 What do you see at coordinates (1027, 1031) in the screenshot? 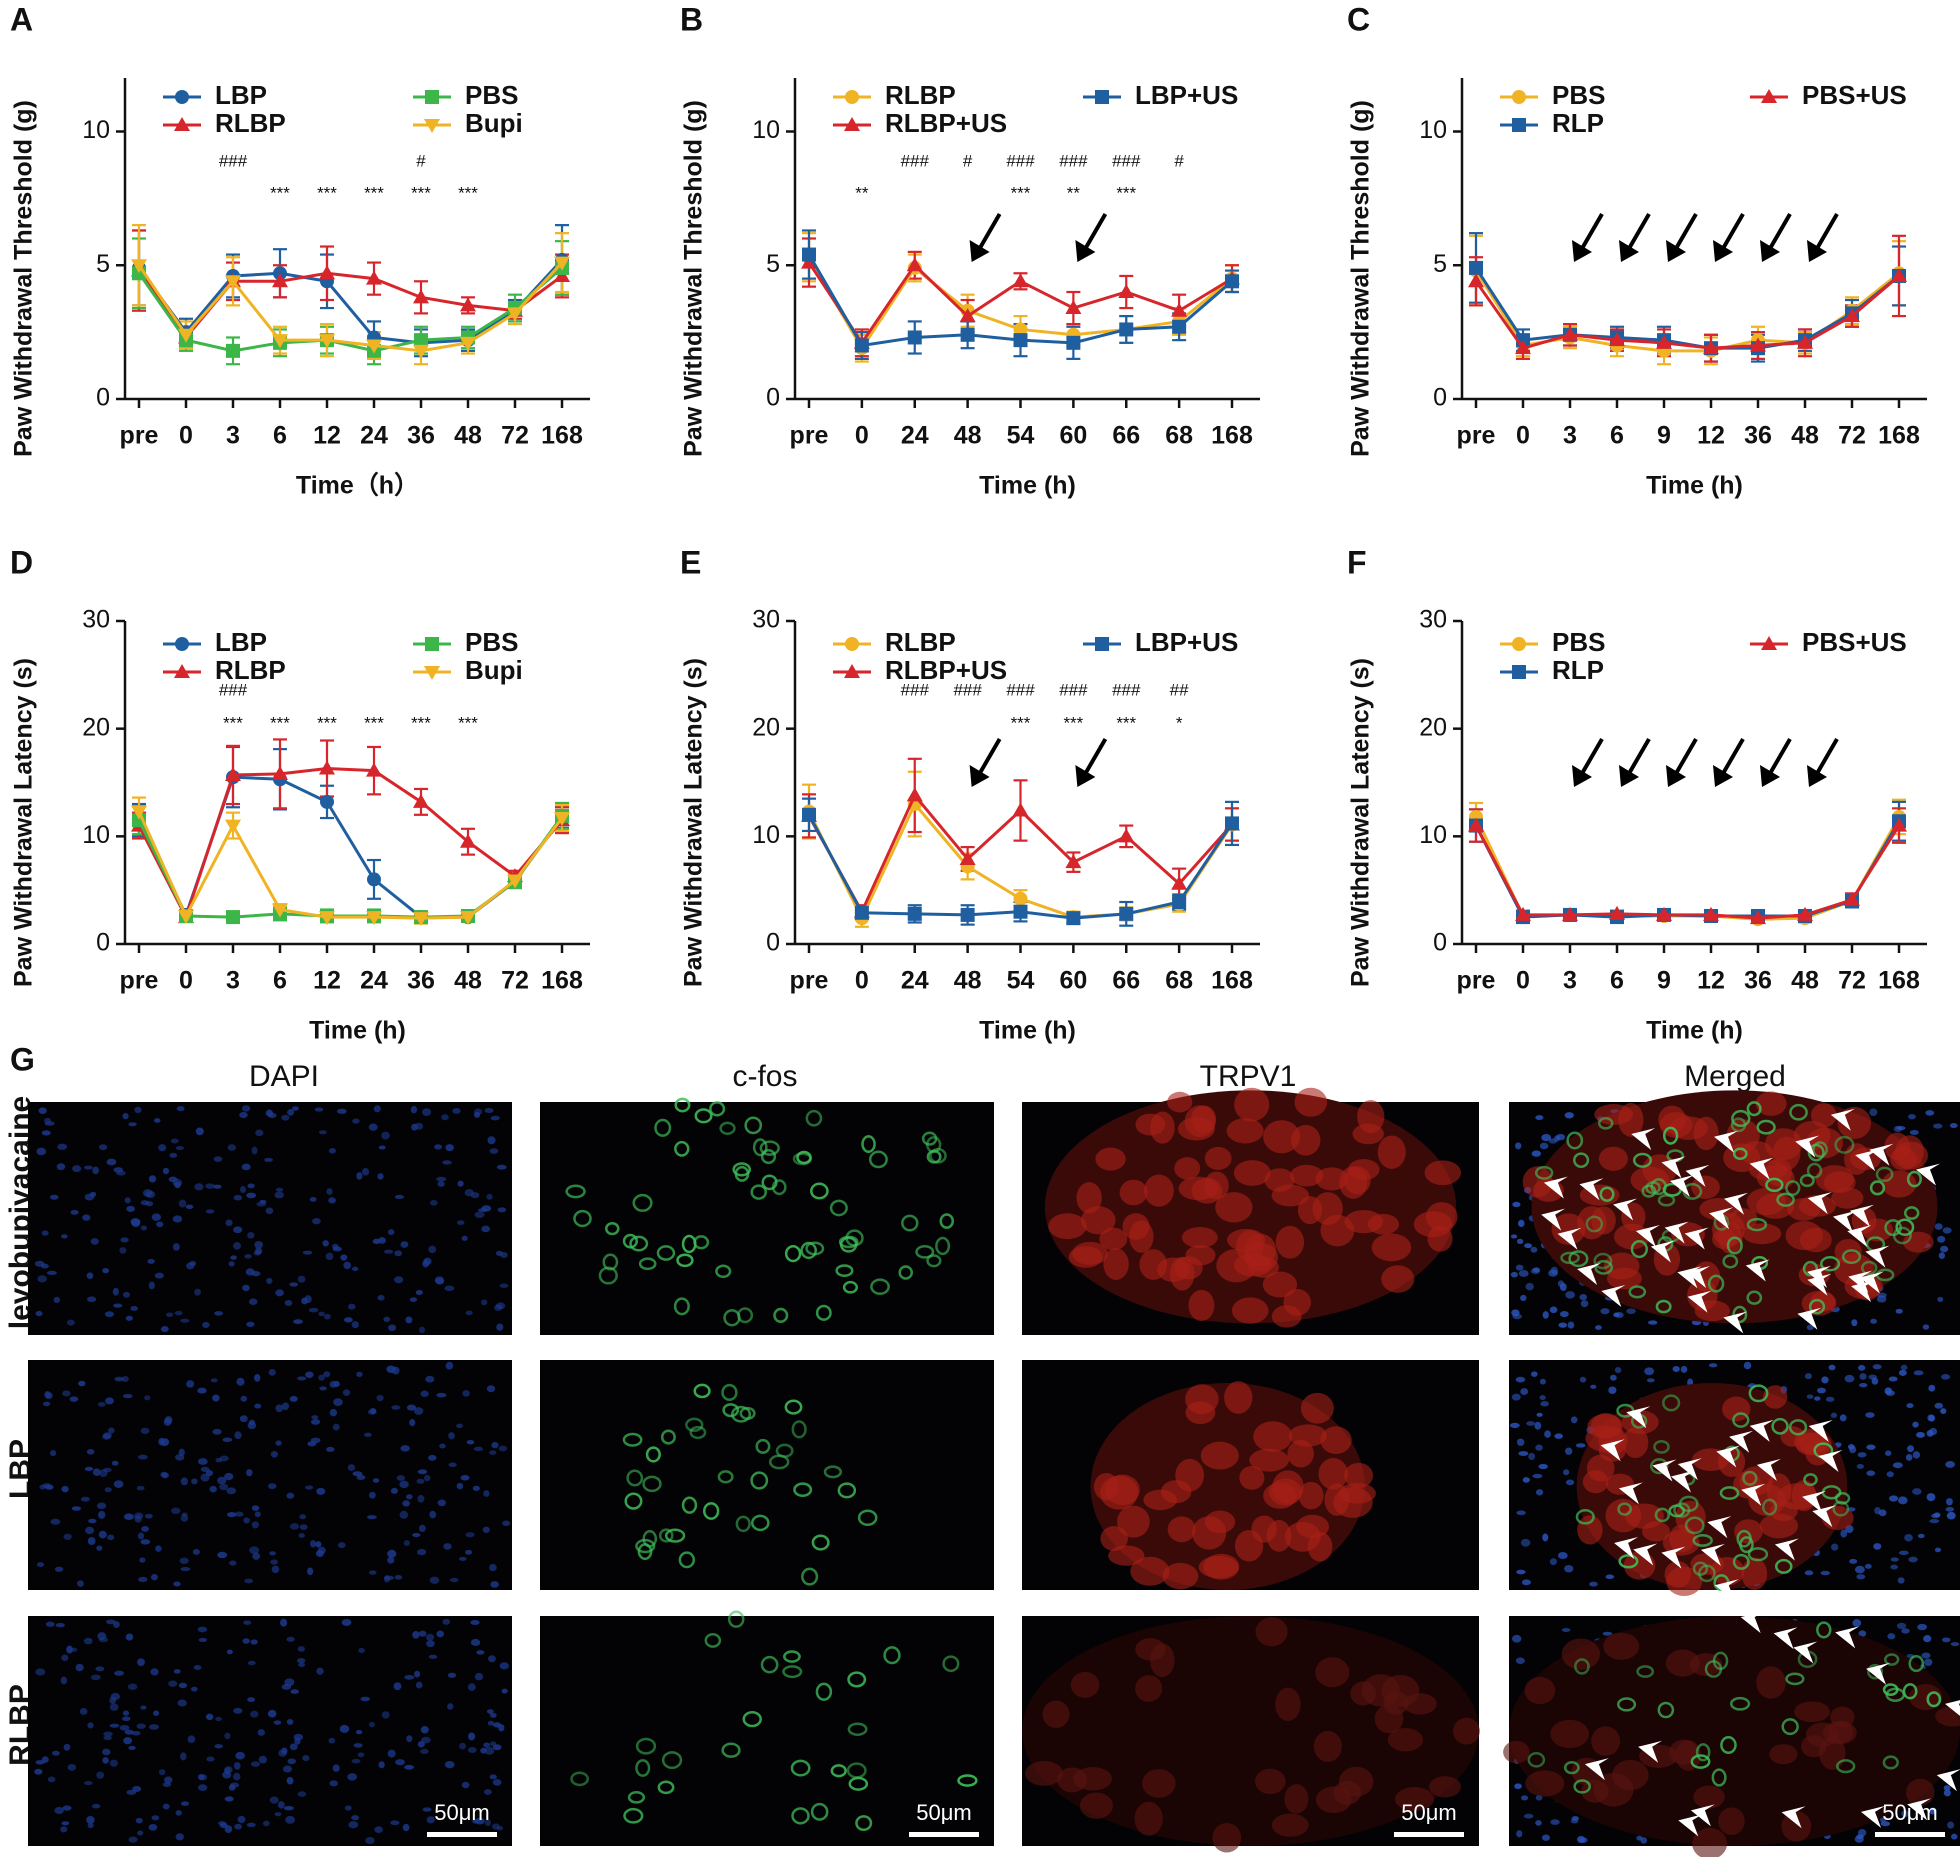
I see `x-axis-title: Time (h)` at bounding box center [1027, 1031].